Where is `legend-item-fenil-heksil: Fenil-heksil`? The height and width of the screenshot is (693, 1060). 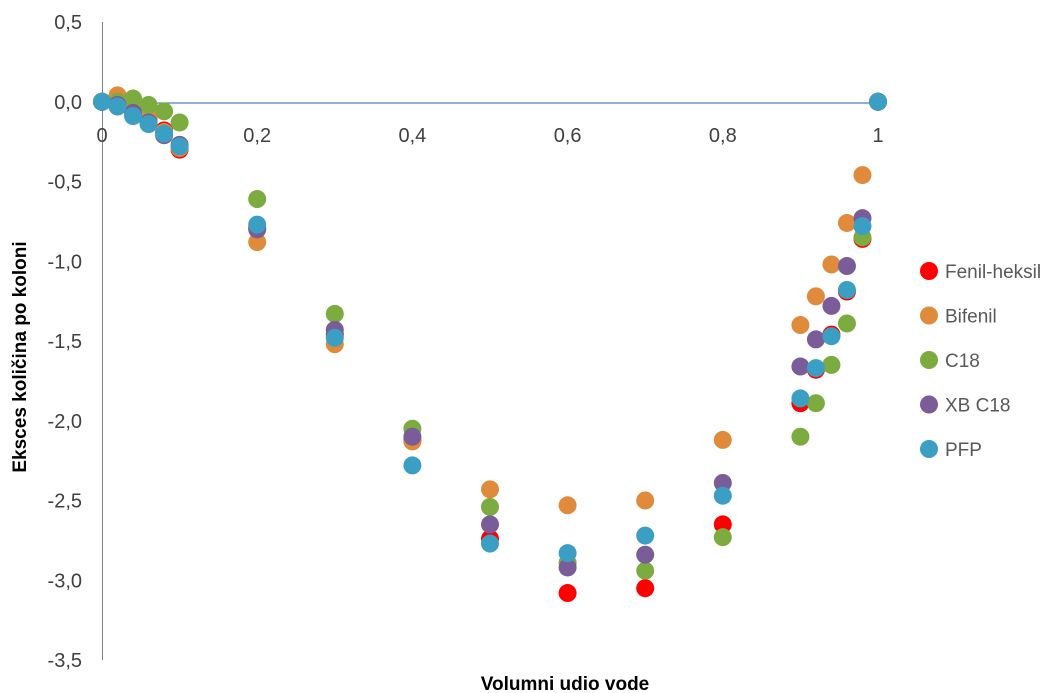 legend-item-fenil-heksil: Fenil-heksil is located at coordinates (980, 272).